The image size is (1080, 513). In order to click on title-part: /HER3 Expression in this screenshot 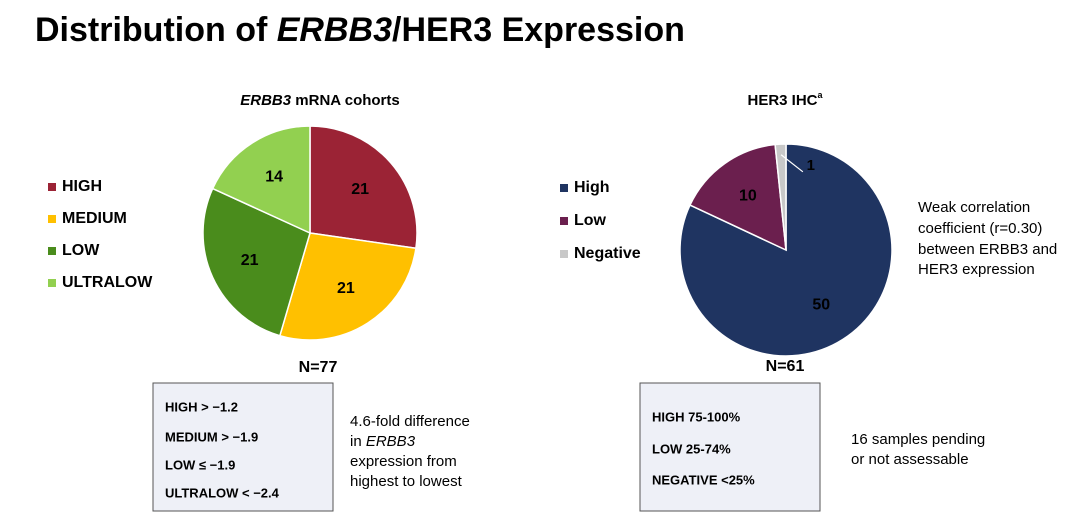, I will do `click(538, 30)`.